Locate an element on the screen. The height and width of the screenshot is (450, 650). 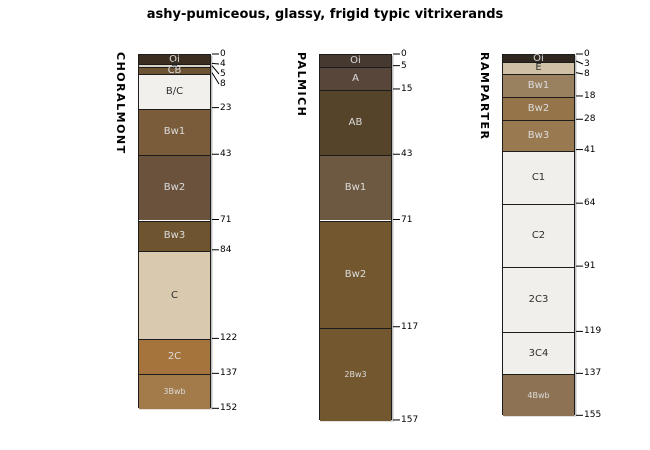
depth-tick-label: 122 is located at coordinates (229, 338).